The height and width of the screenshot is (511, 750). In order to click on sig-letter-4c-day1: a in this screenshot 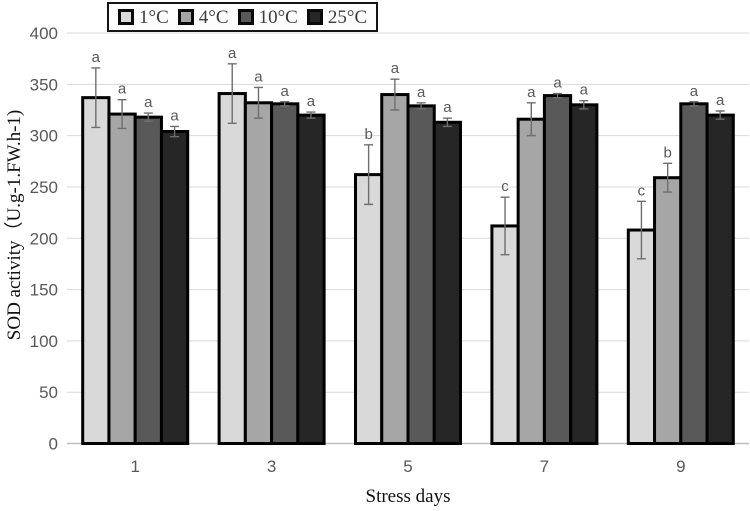, I will do `click(122, 89)`.